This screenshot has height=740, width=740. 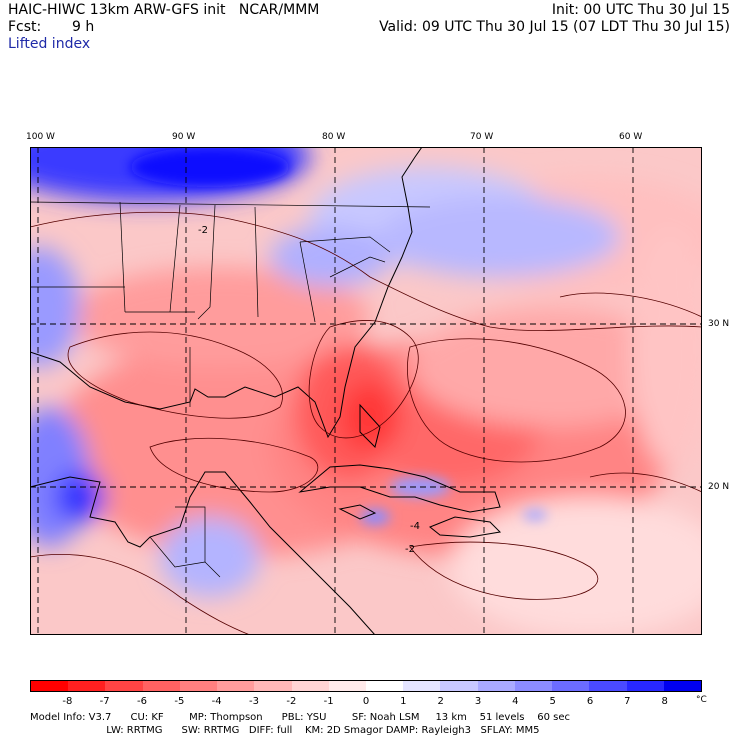 I want to click on colorbar-tick-label: -3, so click(x=254, y=701).